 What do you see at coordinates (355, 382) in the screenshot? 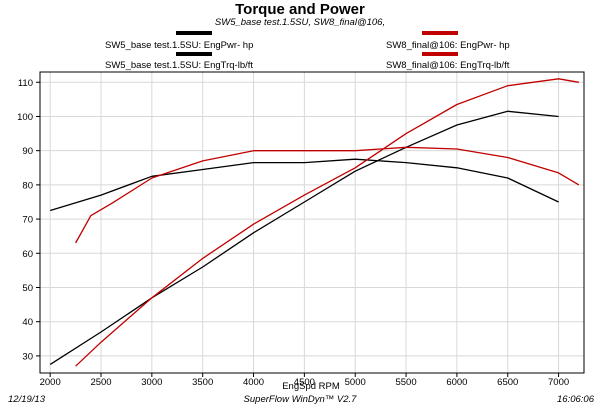
I see `x-tick-label: 5000` at bounding box center [355, 382].